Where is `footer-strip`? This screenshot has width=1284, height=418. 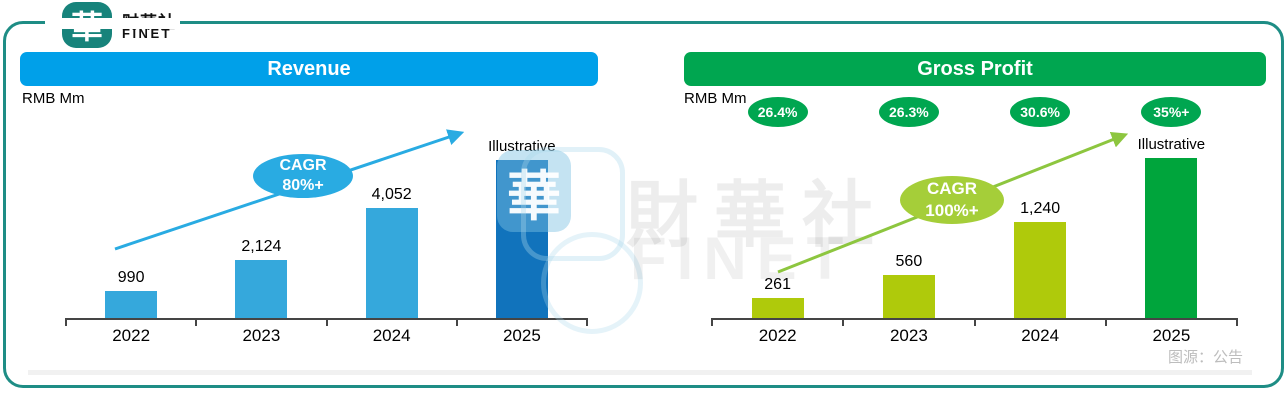 footer-strip is located at coordinates (640, 372).